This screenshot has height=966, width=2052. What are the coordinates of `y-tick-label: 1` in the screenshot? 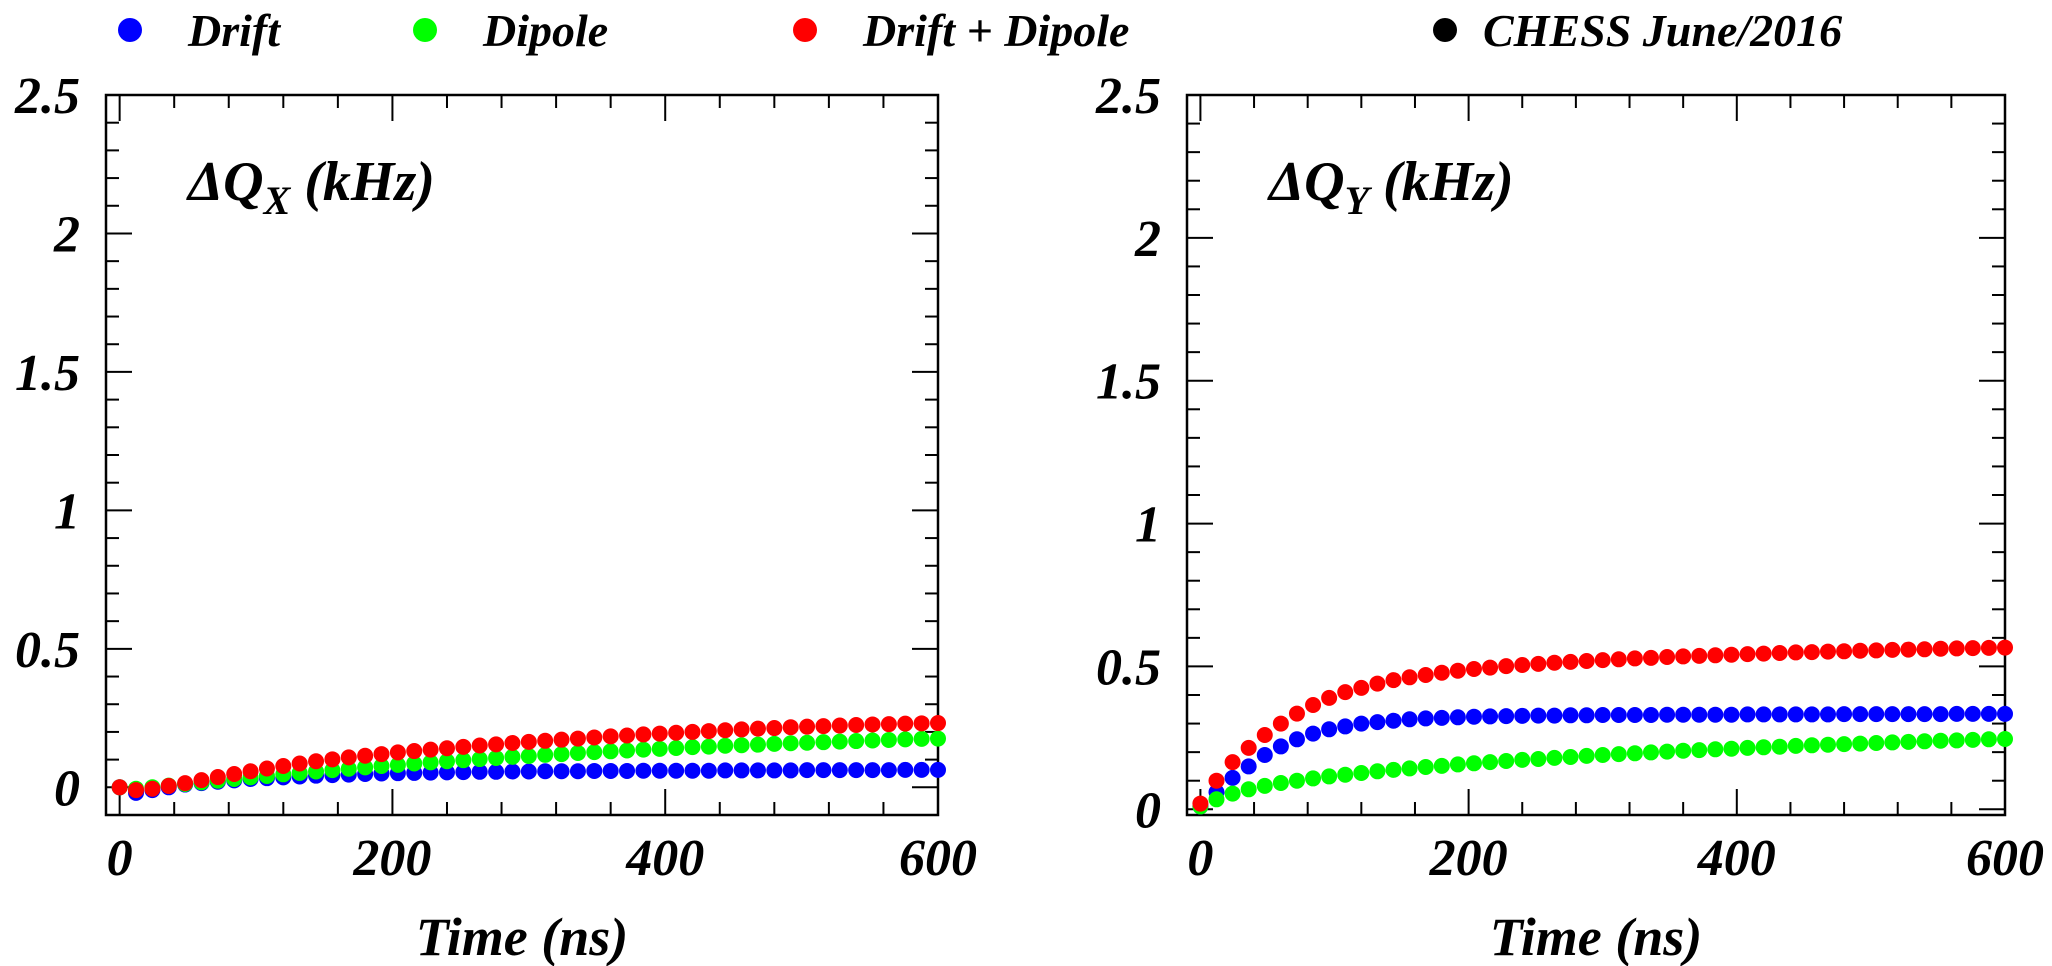 It's located at (1148, 525).